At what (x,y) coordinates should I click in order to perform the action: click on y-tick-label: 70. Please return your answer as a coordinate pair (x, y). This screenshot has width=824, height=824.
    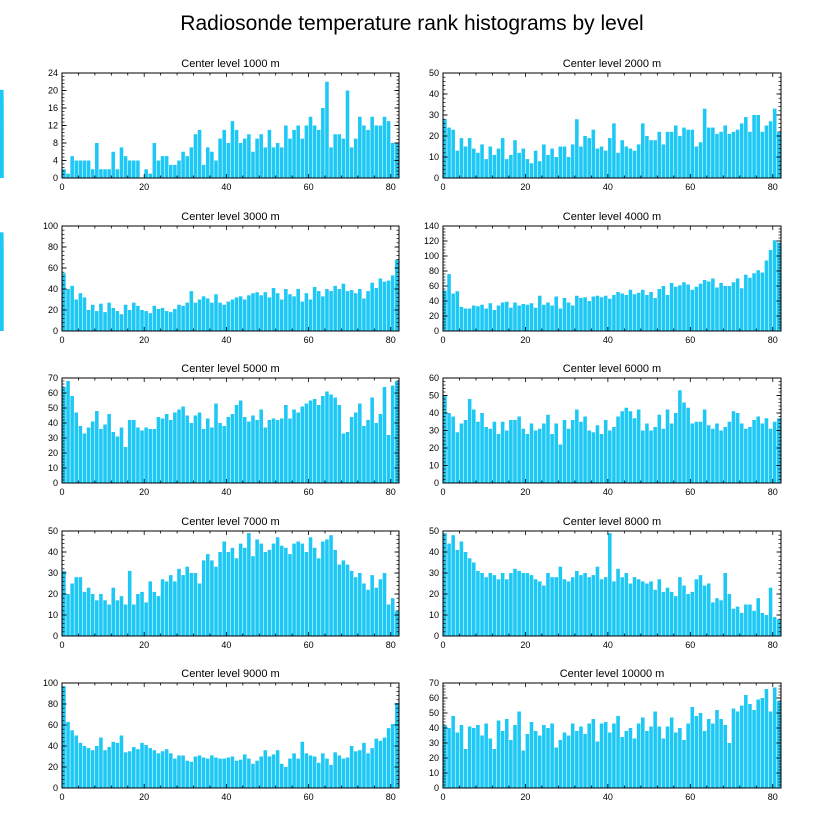
    Looking at the image, I should click on (53, 378).